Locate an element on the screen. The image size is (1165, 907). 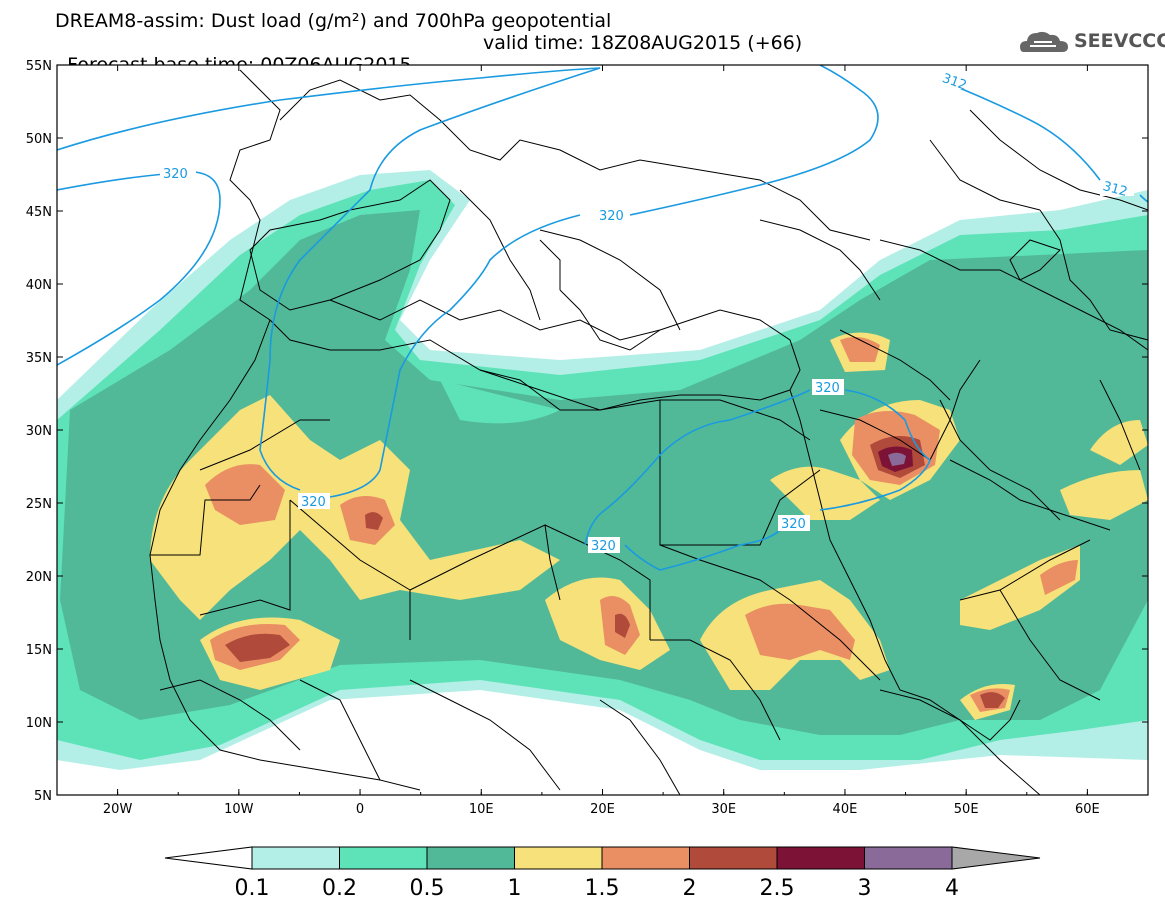
lon-tick-label: 10E is located at coordinates (481, 809).